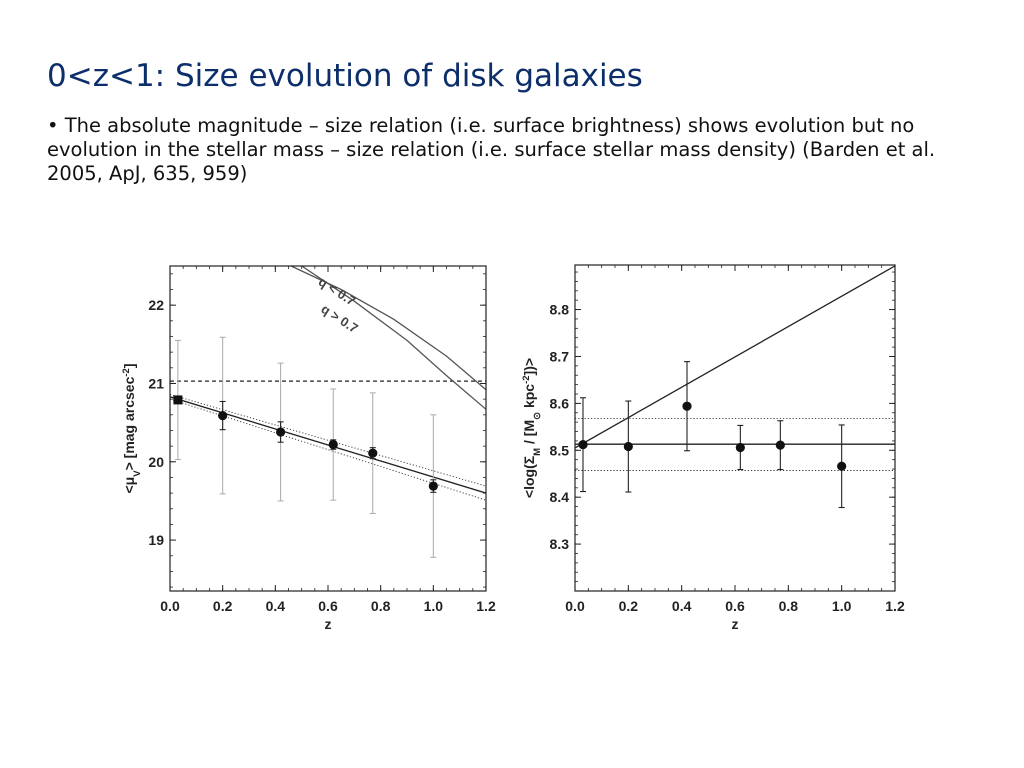 The width and height of the screenshot is (1024, 768). I want to click on data-point-square, so click(178, 400).